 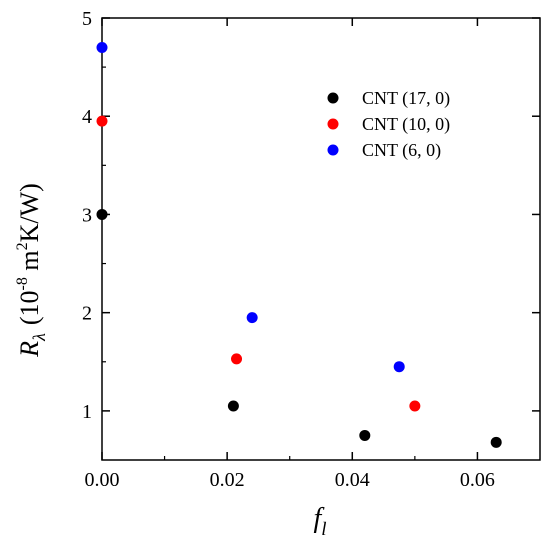 I want to click on x-axis-title-base: f, so click(x=318, y=518).